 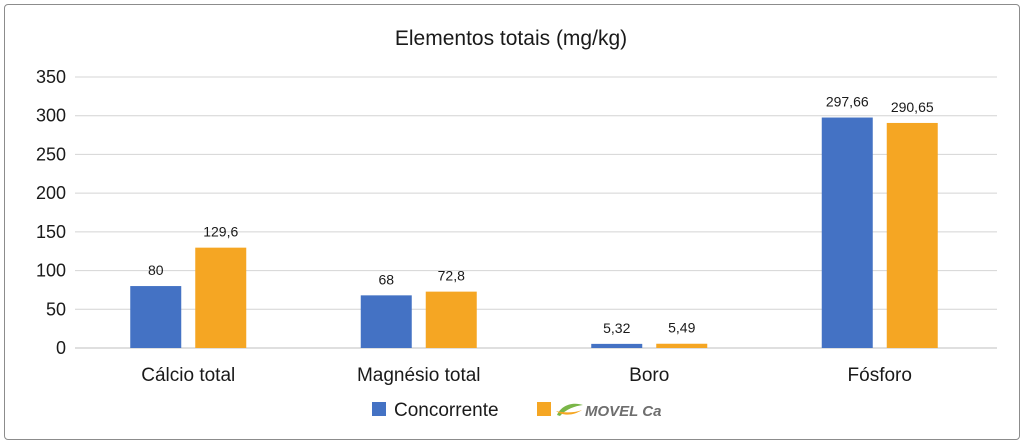 I want to click on y-tick-label: 200, so click(x=51, y=193).